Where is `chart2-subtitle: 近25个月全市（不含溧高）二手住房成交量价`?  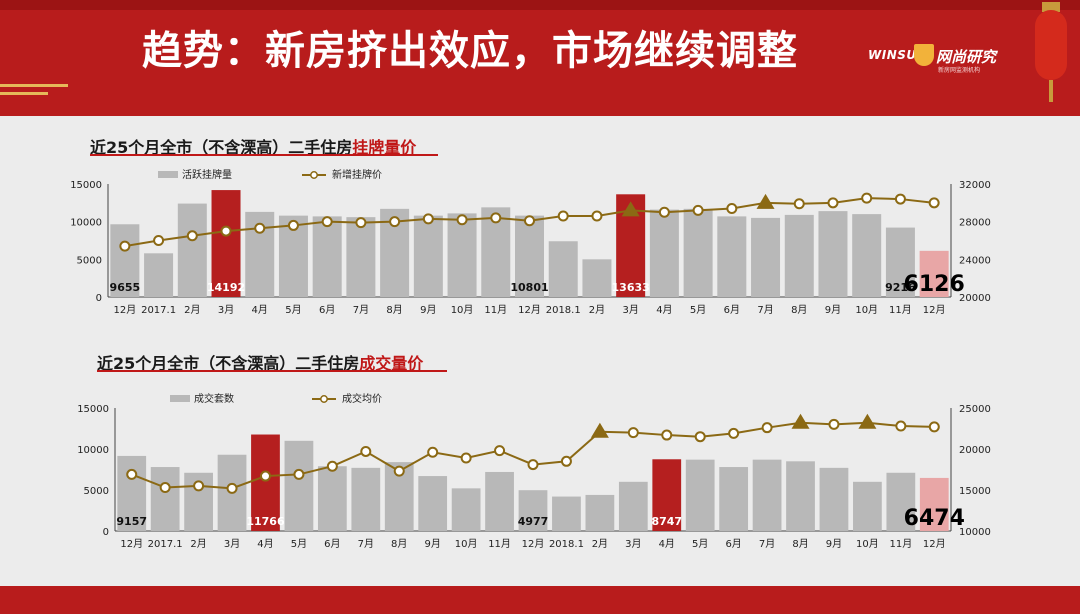
chart2-subtitle: 近25个月全市（不含溧高）二手住房成交量价 is located at coordinates (260, 362).